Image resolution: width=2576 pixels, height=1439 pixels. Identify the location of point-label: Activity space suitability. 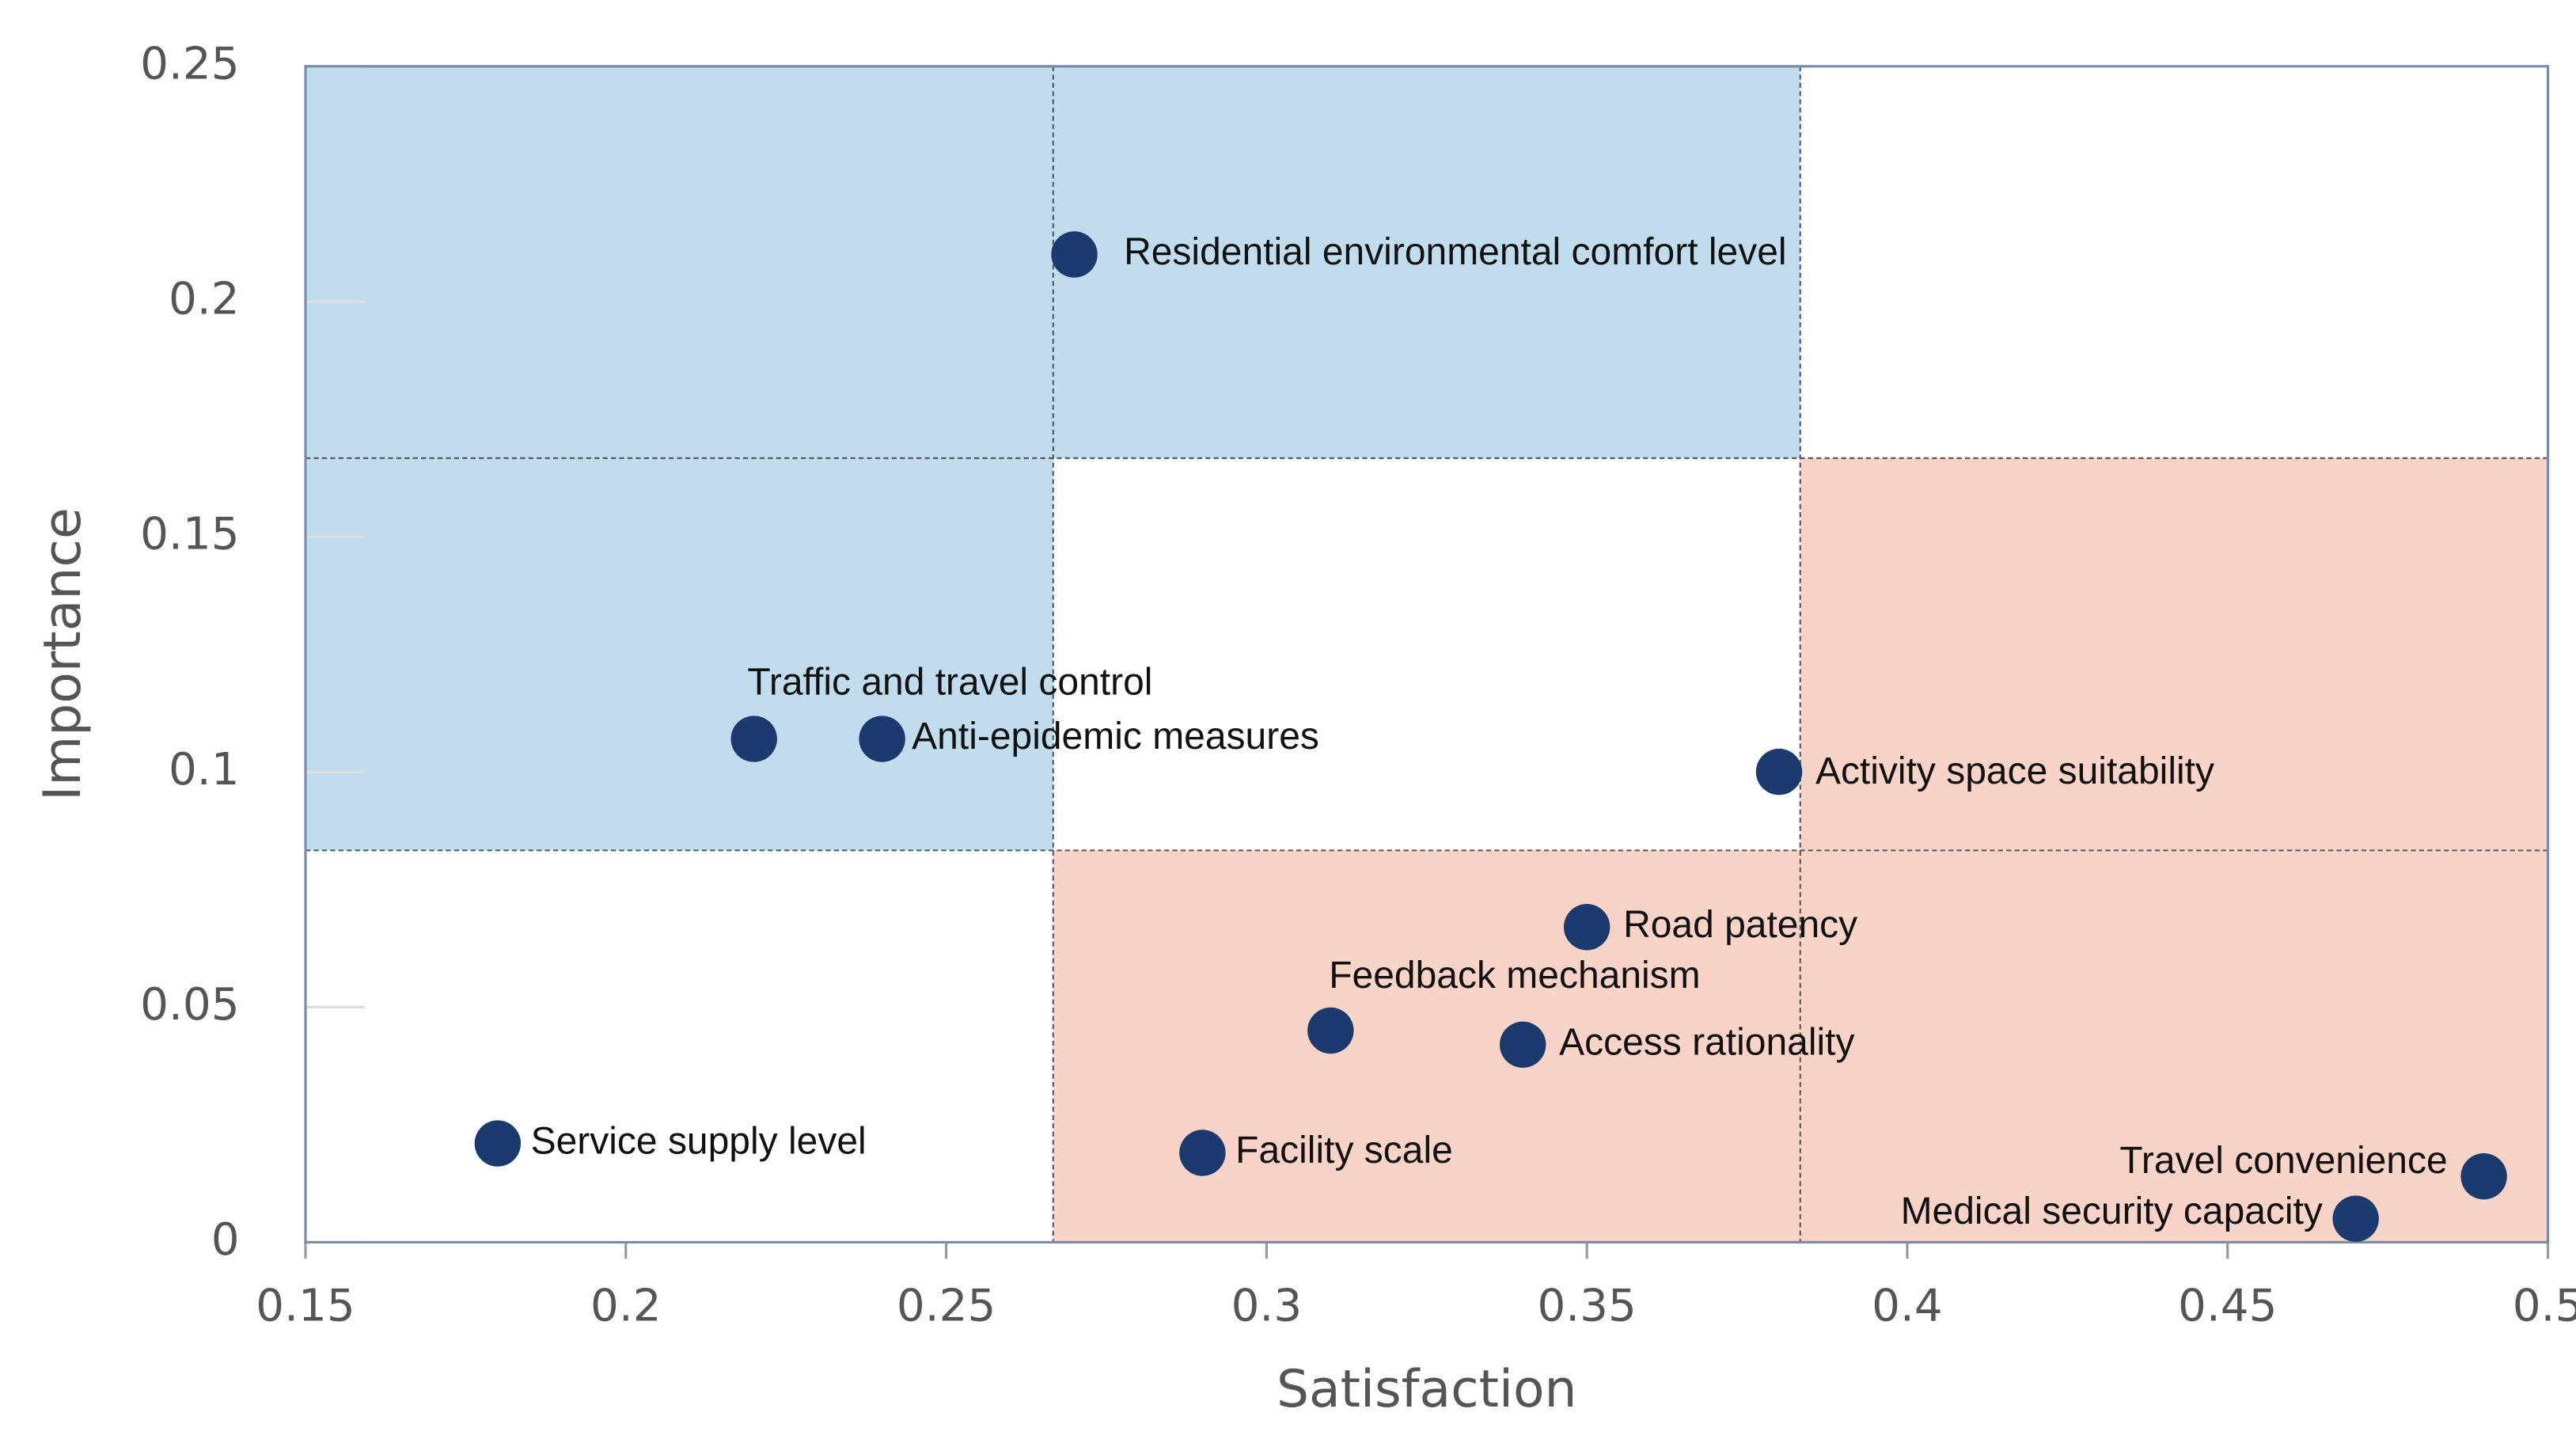
(2014, 771).